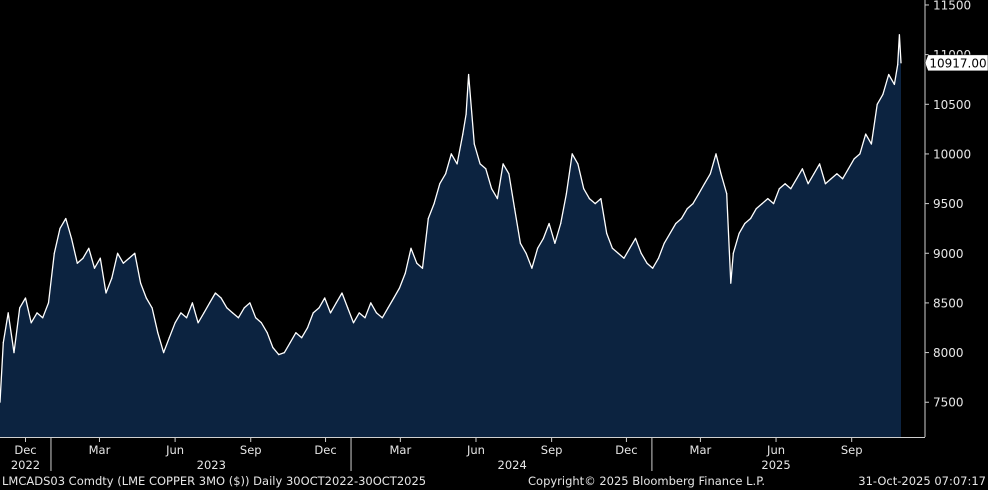 The height and width of the screenshot is (490, 988). What do you see at coordinates (211, 465) in the screenshot?
I see `x-year-label: 2023` at bounding box center [211, 465].